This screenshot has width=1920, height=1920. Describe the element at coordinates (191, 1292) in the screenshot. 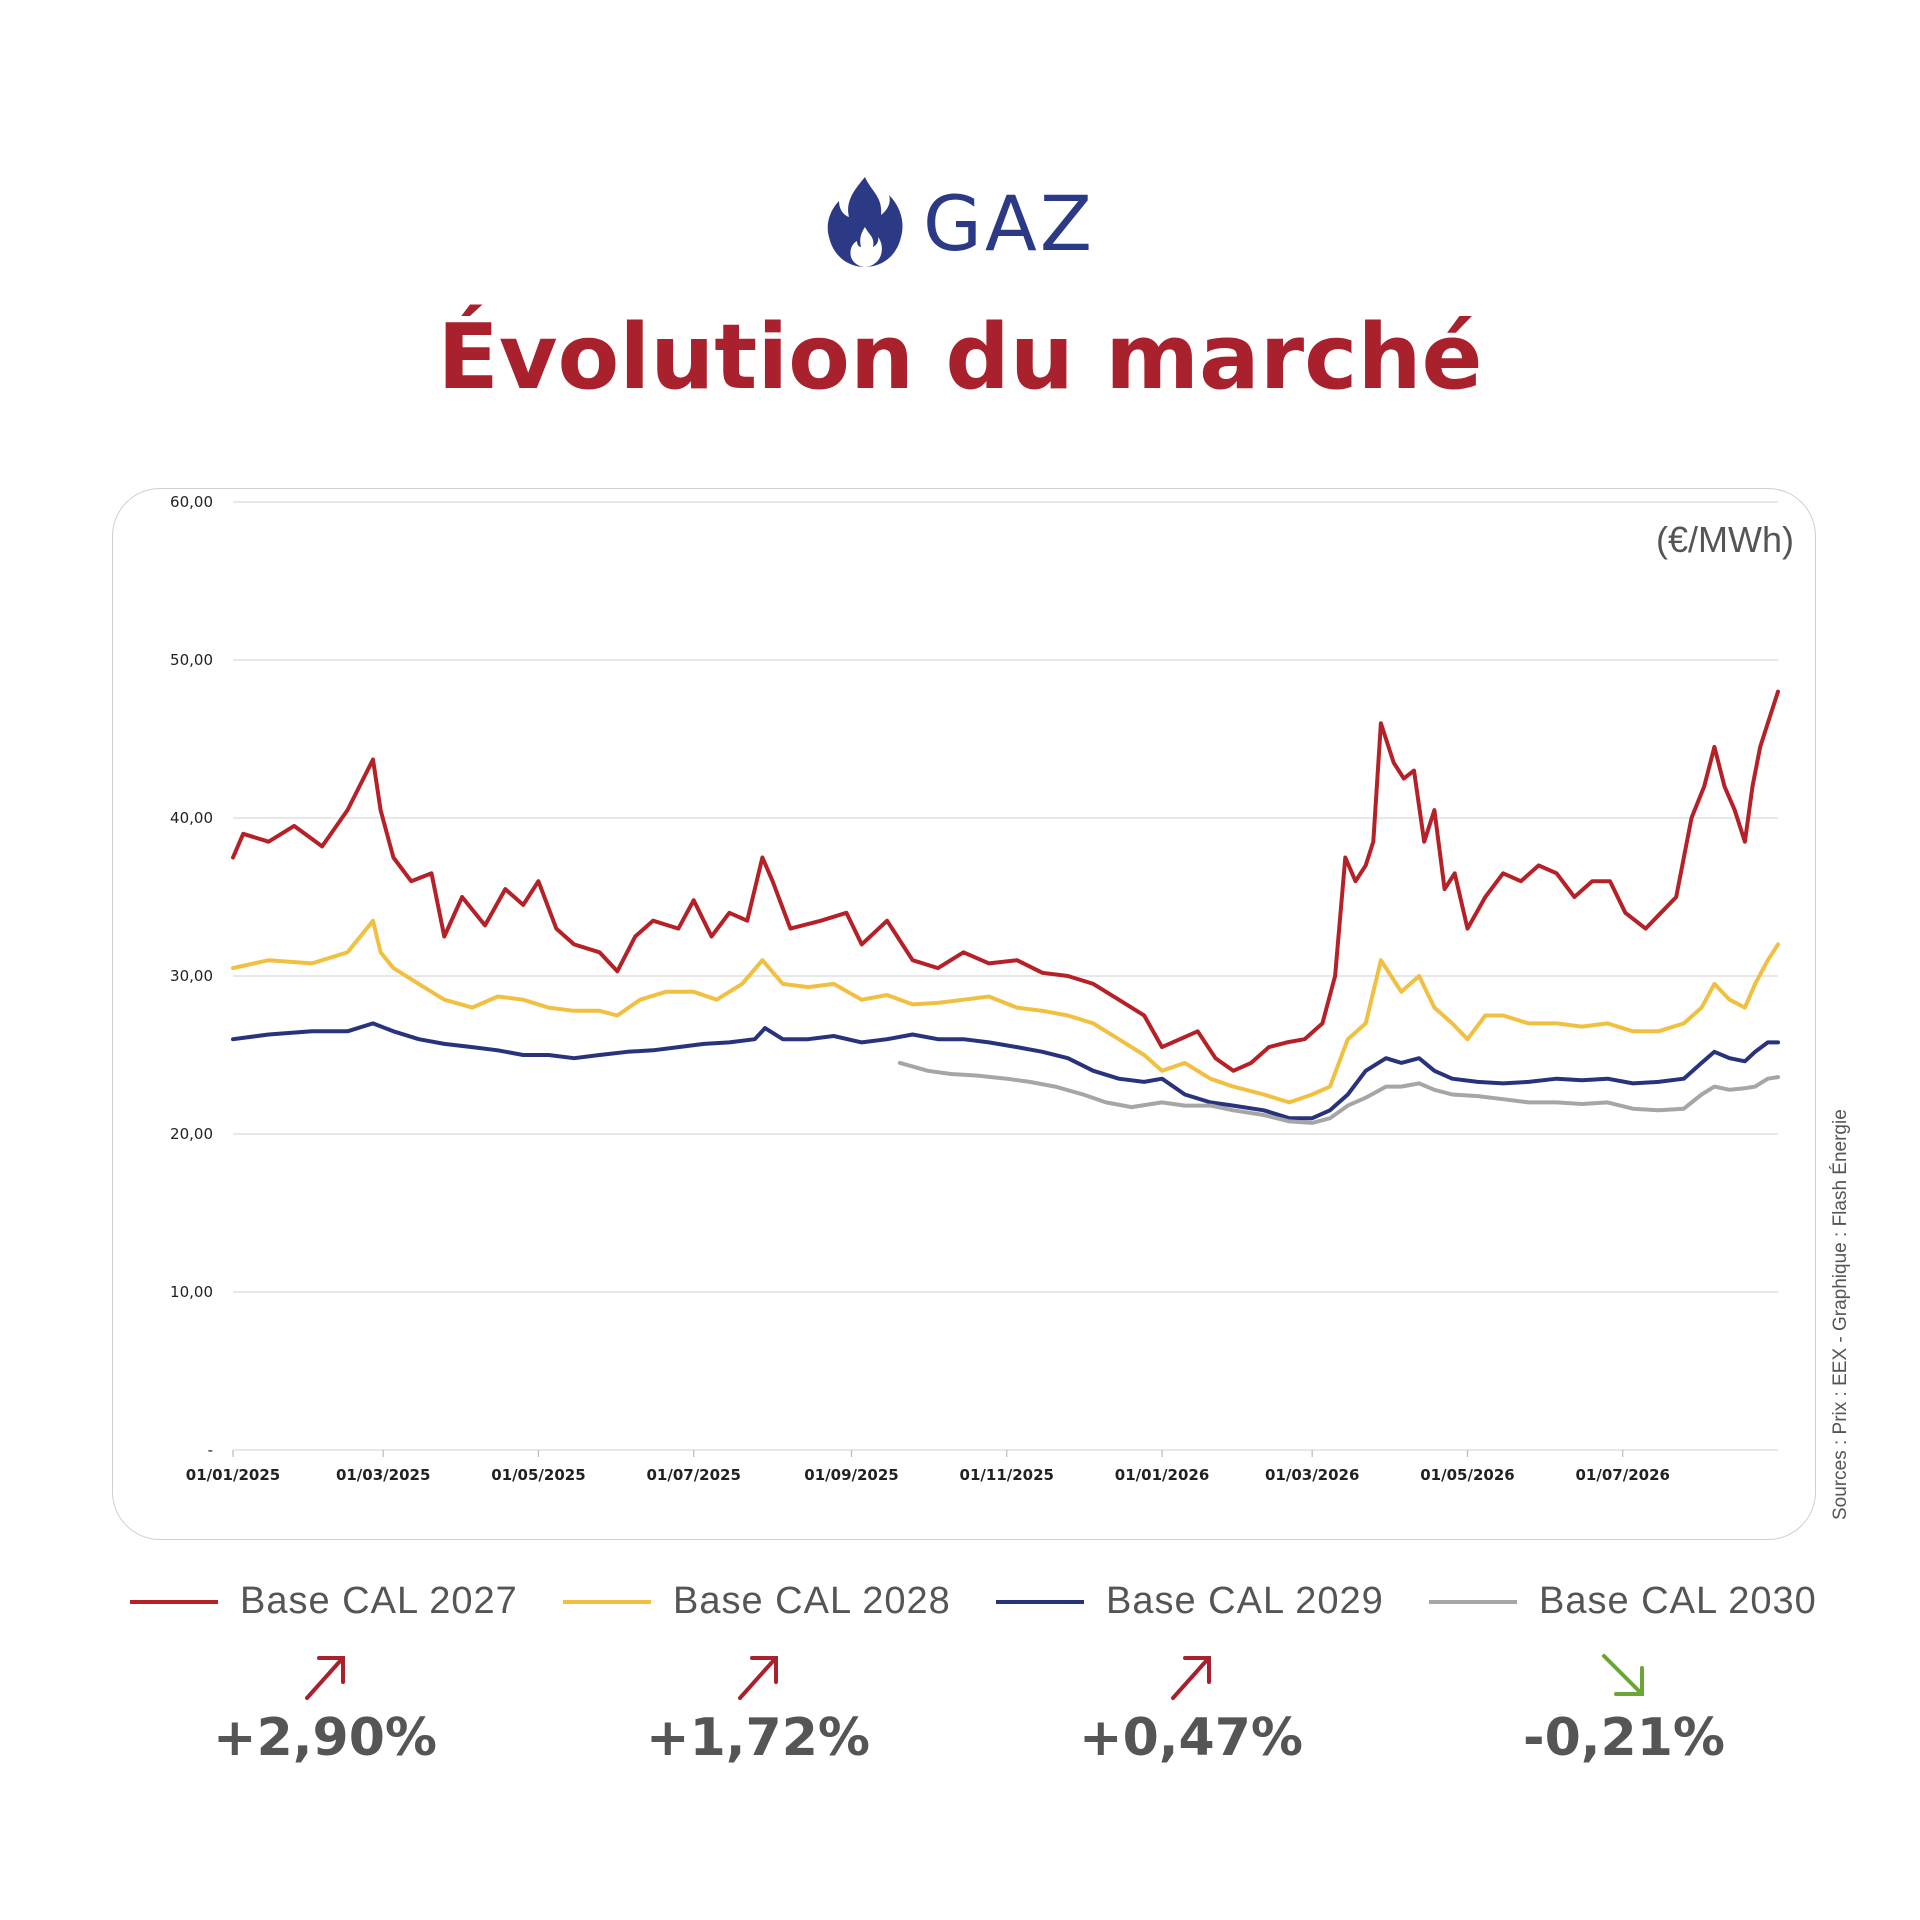

I see `y-tick-label: 10,00` at that location.